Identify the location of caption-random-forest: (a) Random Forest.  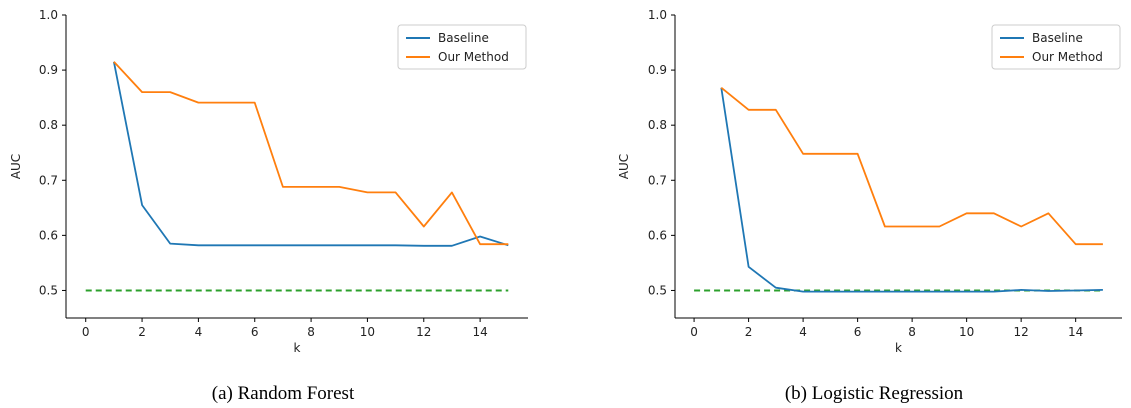
(283, 393).